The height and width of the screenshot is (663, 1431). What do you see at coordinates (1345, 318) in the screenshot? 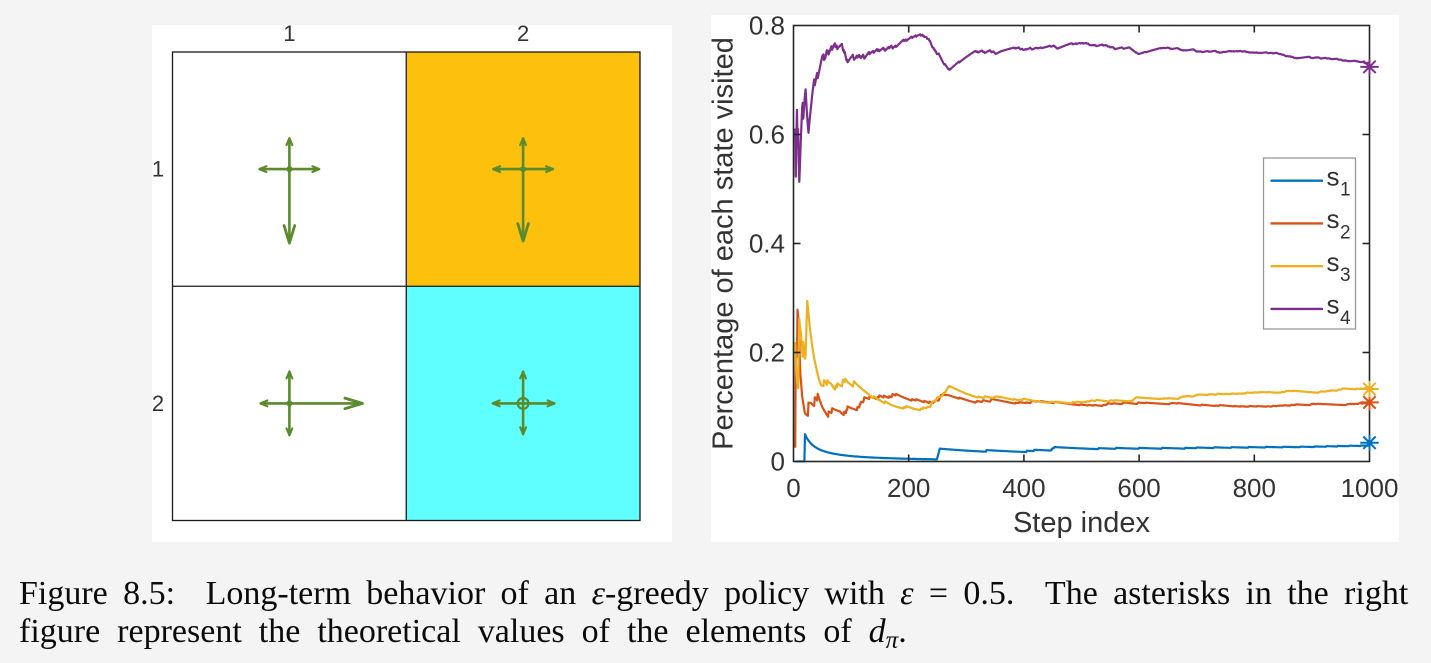
I see `svg-text: 4` at bounding box center [1345, 318].